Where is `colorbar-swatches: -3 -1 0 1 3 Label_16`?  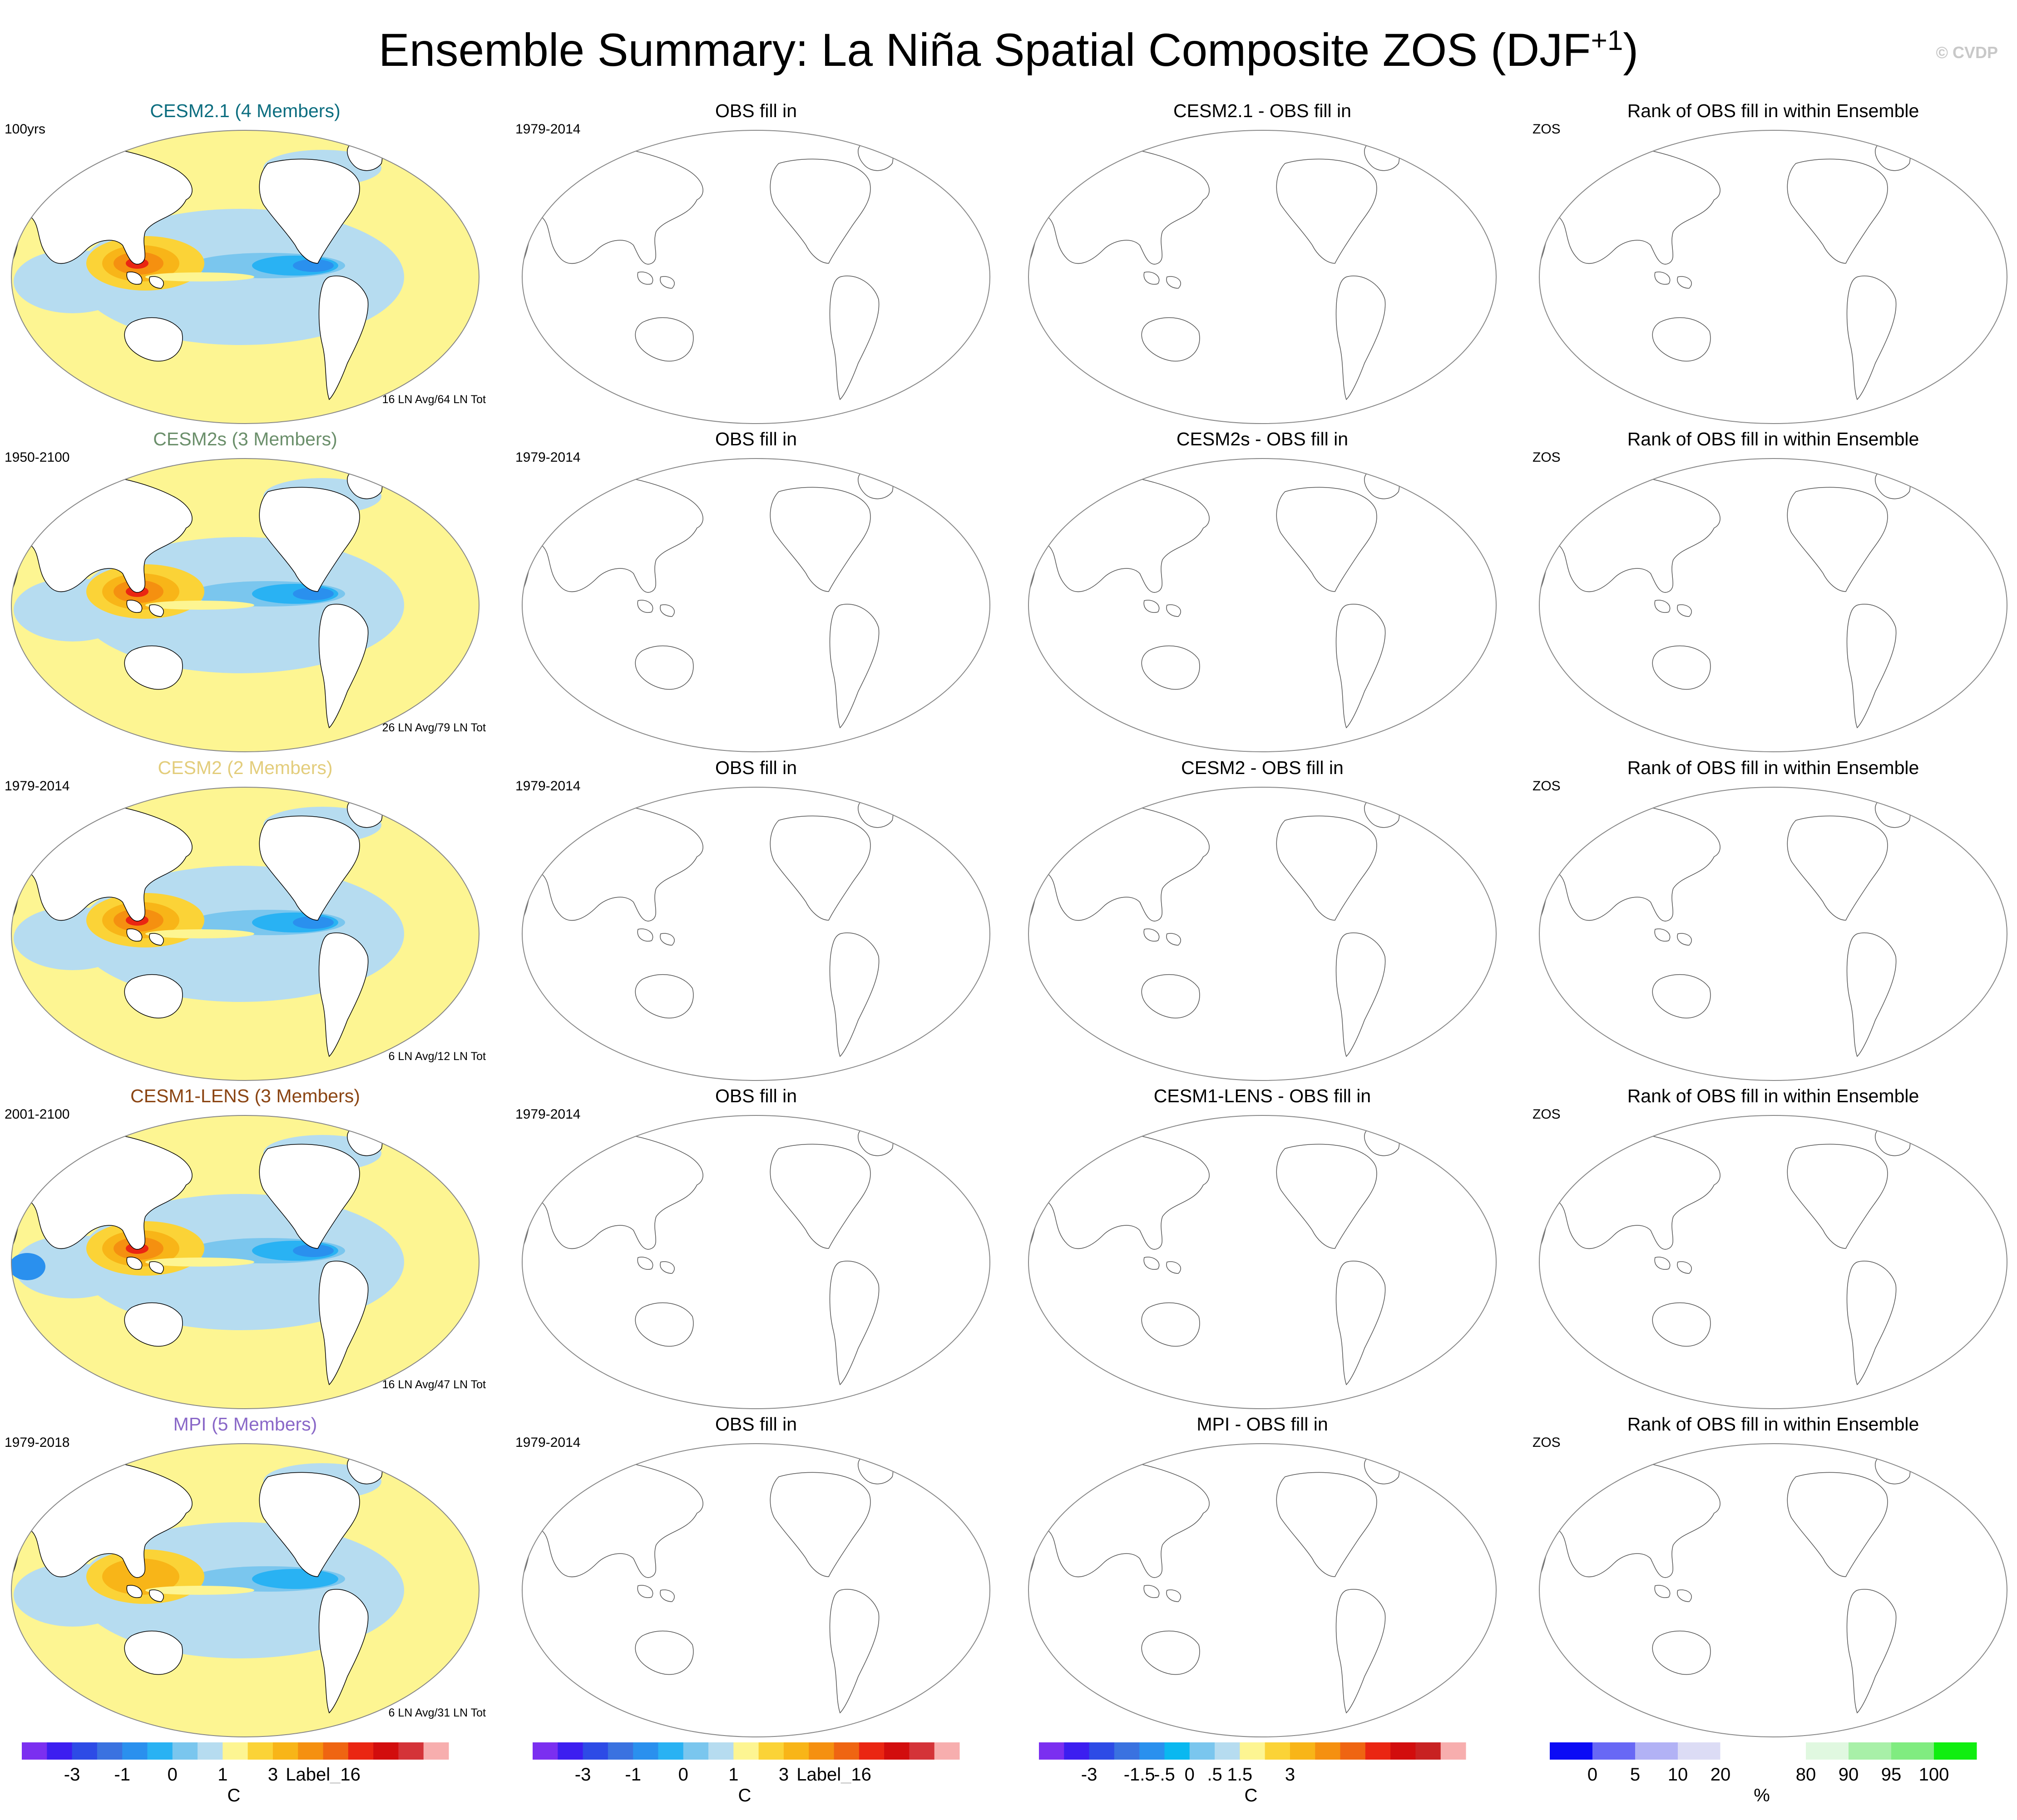
colorbar-swatches: -3 -1 0 1 3 Label_16 is located at coordinates (747, 1763).